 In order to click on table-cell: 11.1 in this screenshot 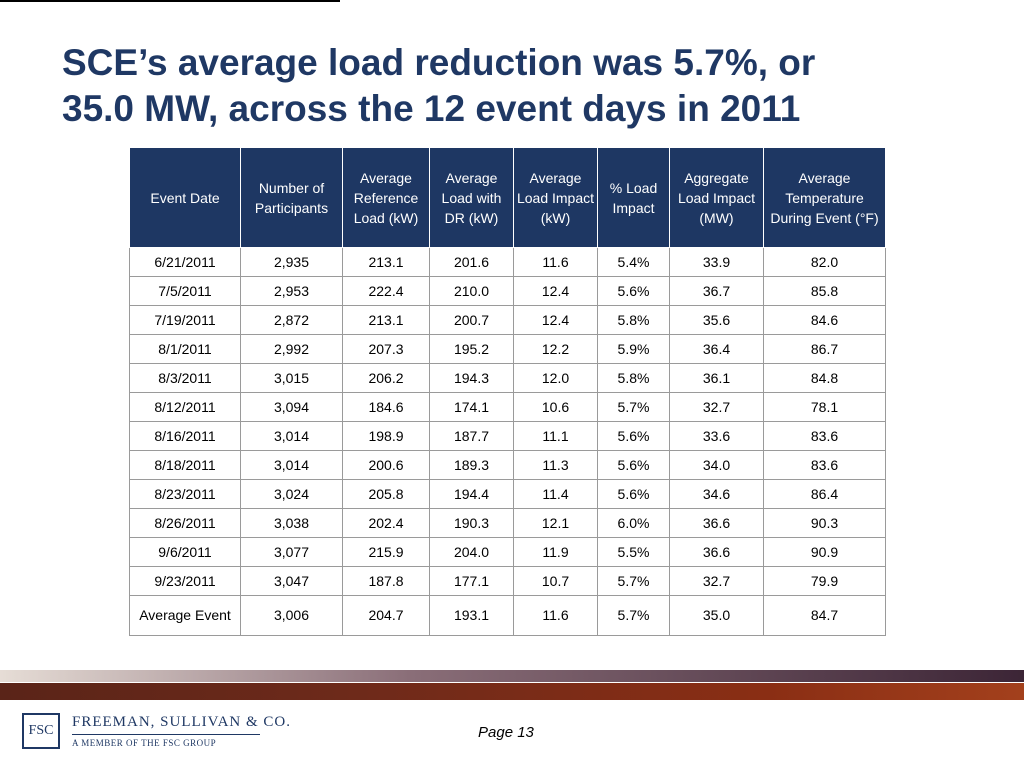, I will do `click(555, 436)`.